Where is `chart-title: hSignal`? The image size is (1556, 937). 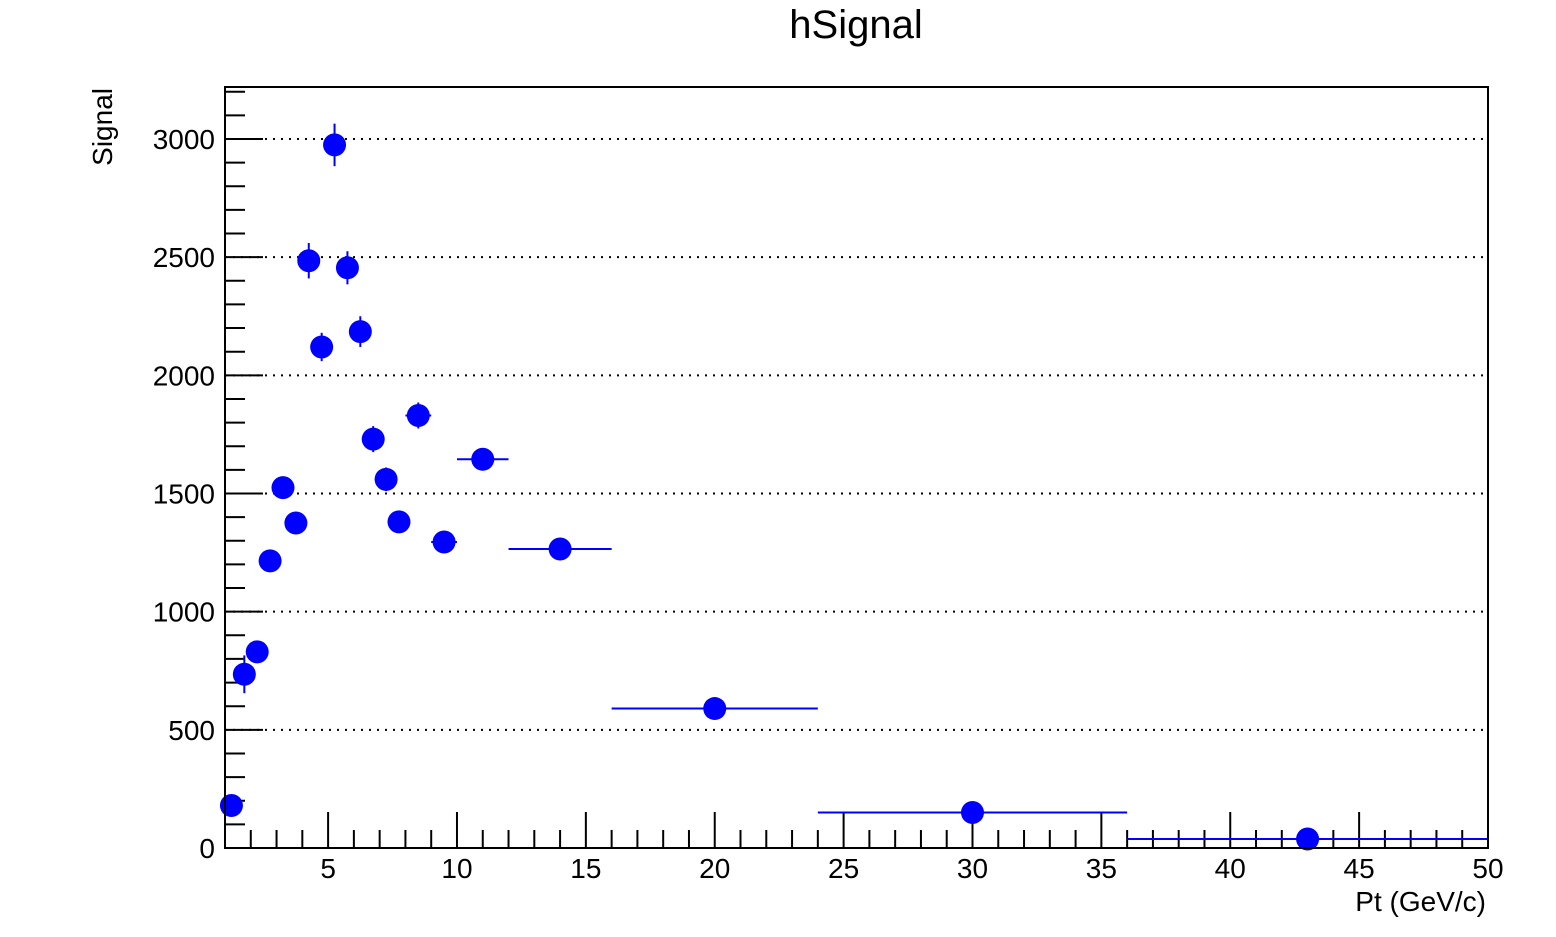
chart-title: hSignal is located at coordinates (855, 25).